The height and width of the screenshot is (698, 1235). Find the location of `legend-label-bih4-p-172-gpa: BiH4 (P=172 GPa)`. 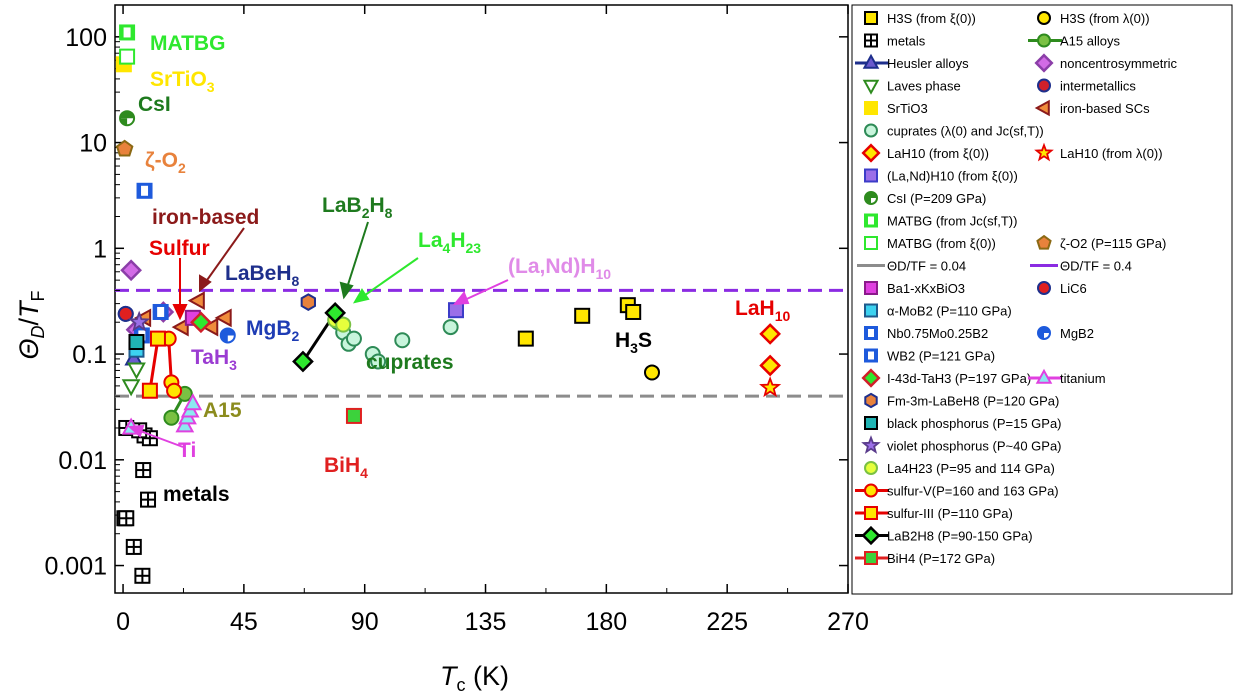

legend-label-bih4-p-172-gpa: BiH4 (P=172 GPa) is located at coordinates (941, 558).